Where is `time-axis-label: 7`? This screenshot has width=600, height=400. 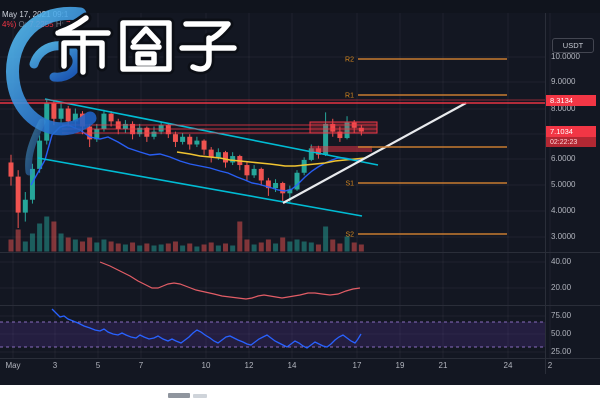 time-axis-label: 7 is located at coordinates (141, 365).